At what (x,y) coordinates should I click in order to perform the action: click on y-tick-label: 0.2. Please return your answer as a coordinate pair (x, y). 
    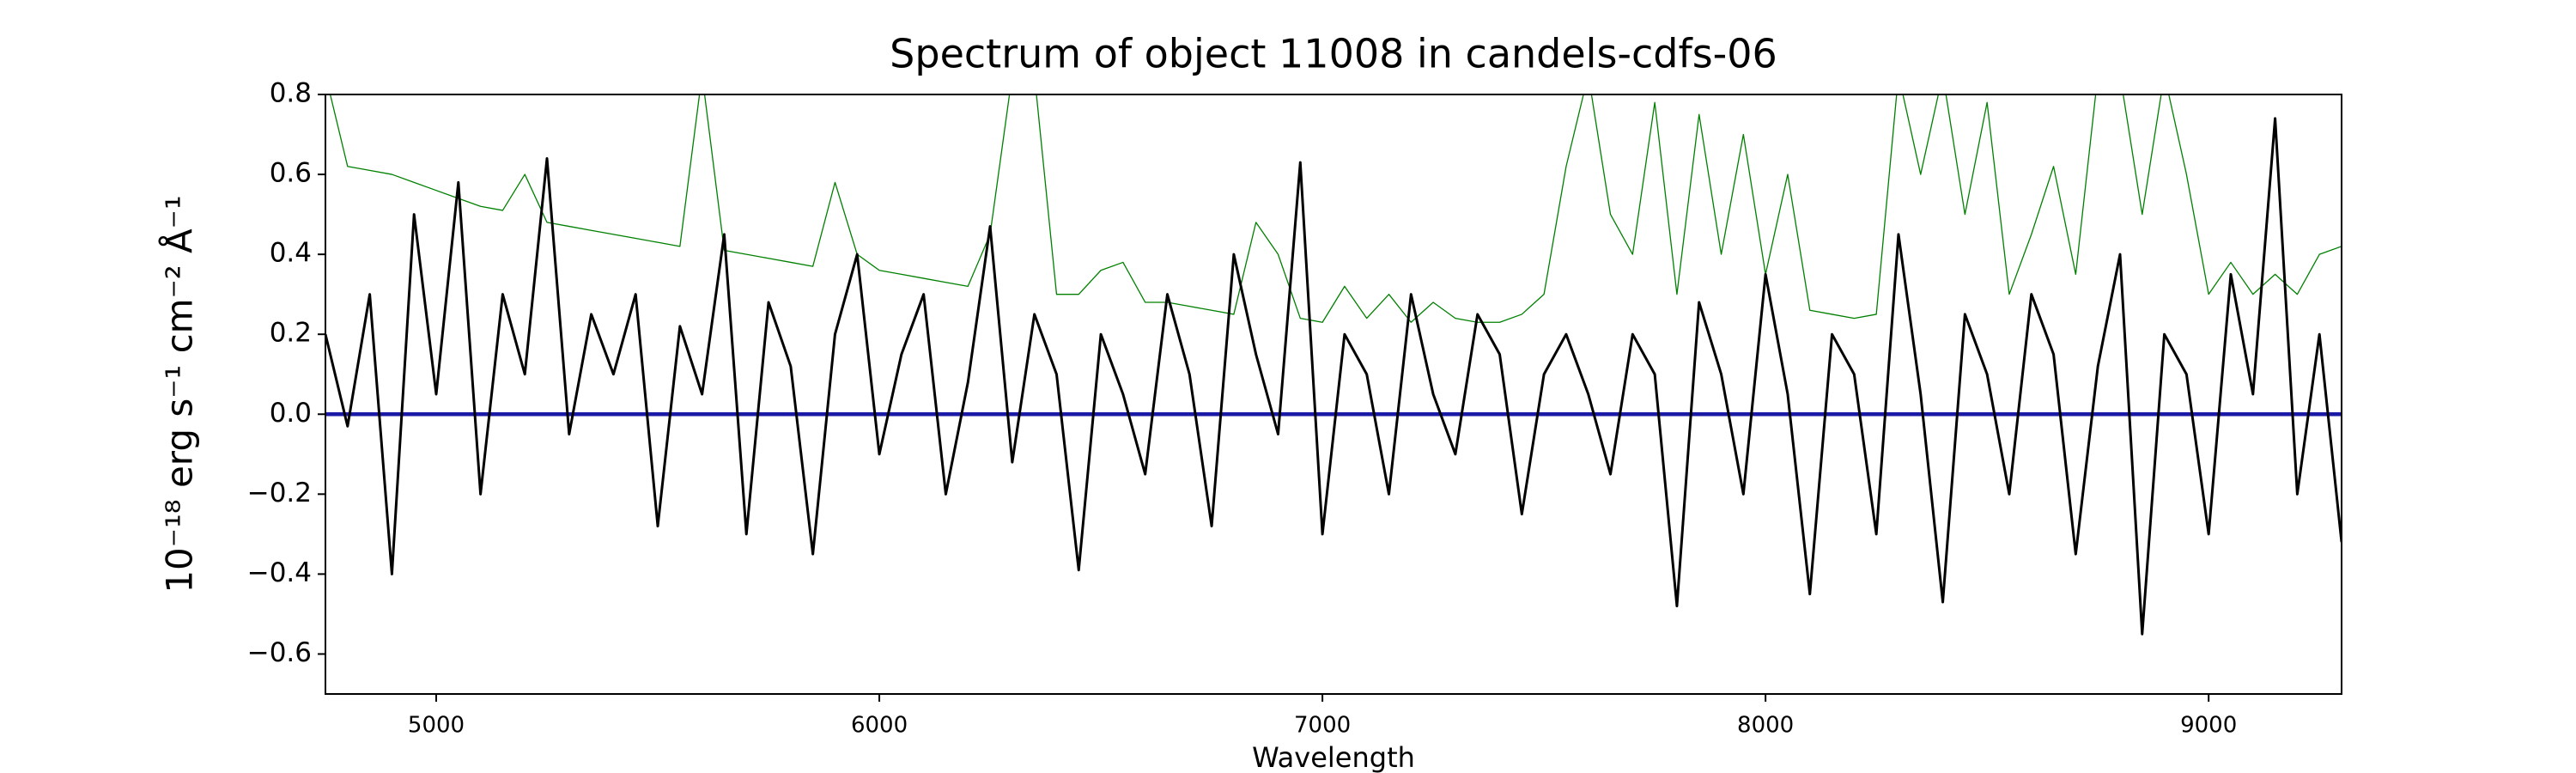
    Looking at the image, I should click on (291, 333).